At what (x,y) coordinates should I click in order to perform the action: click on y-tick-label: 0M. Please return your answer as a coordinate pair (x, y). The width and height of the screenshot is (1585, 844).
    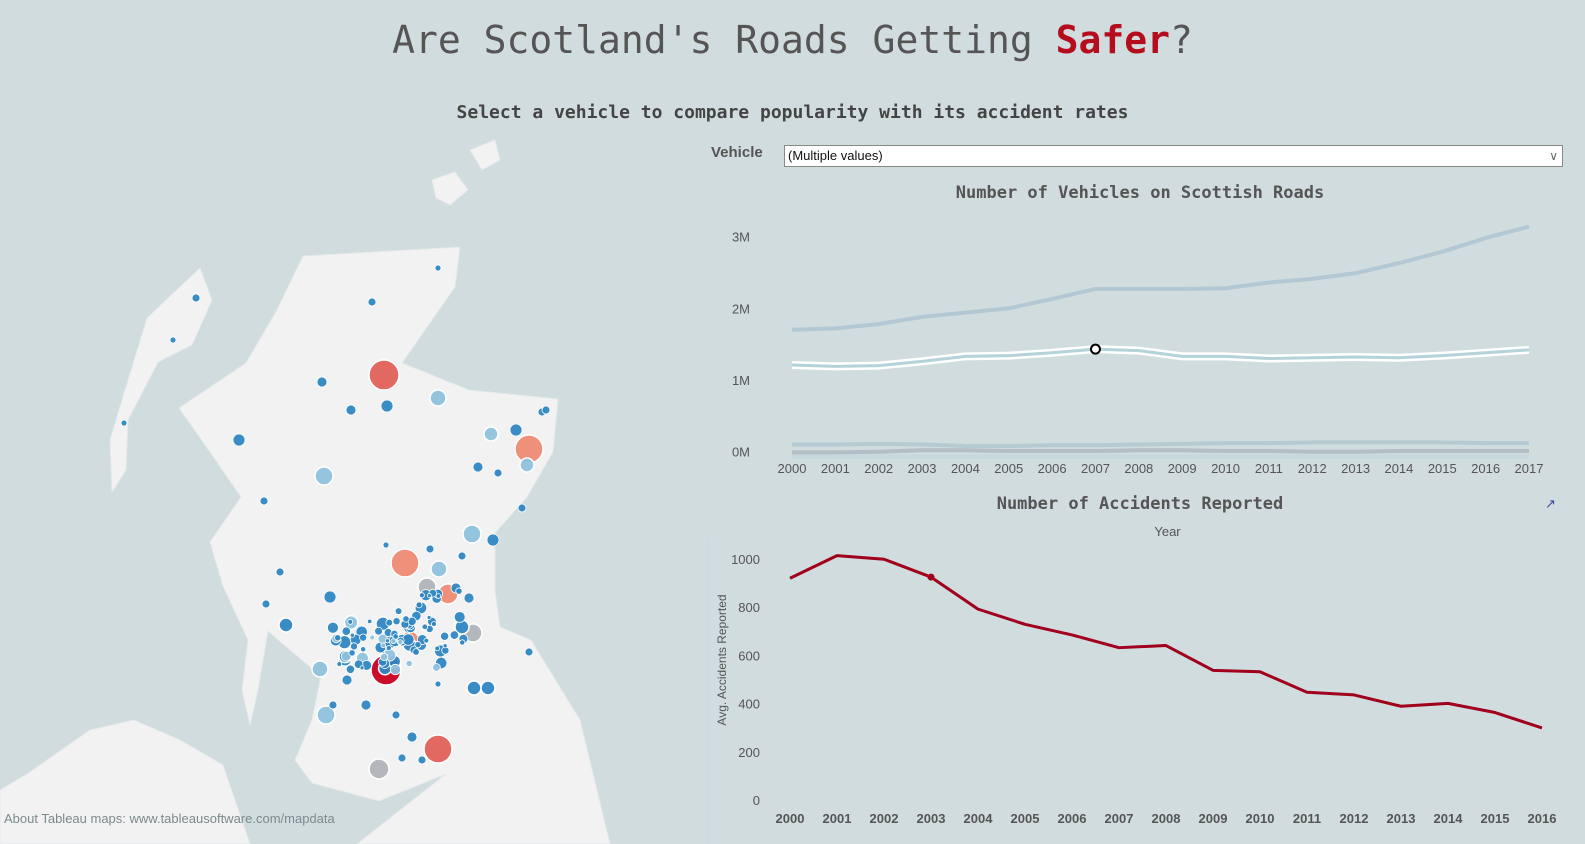
    Looking at the image, I should click on (741, 452).